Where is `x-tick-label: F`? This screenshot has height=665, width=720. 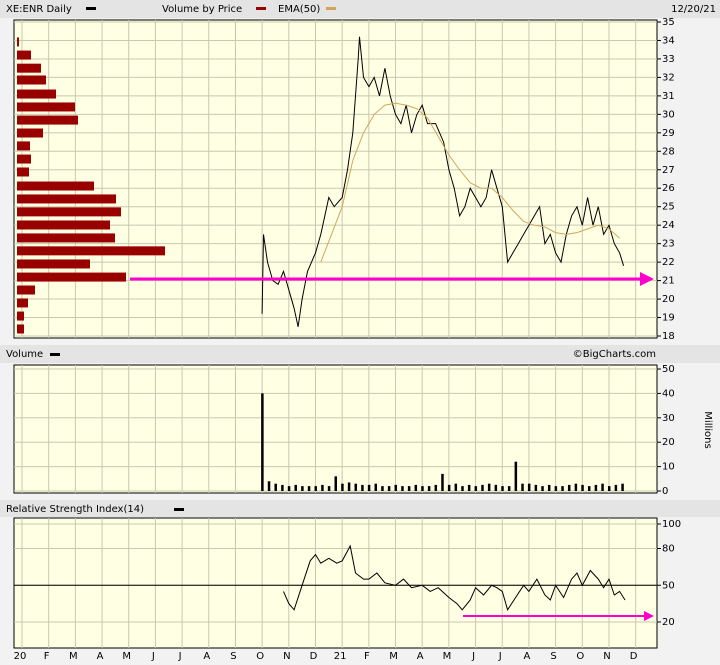 x-tick-label: F is located at coordinates (47, 656).